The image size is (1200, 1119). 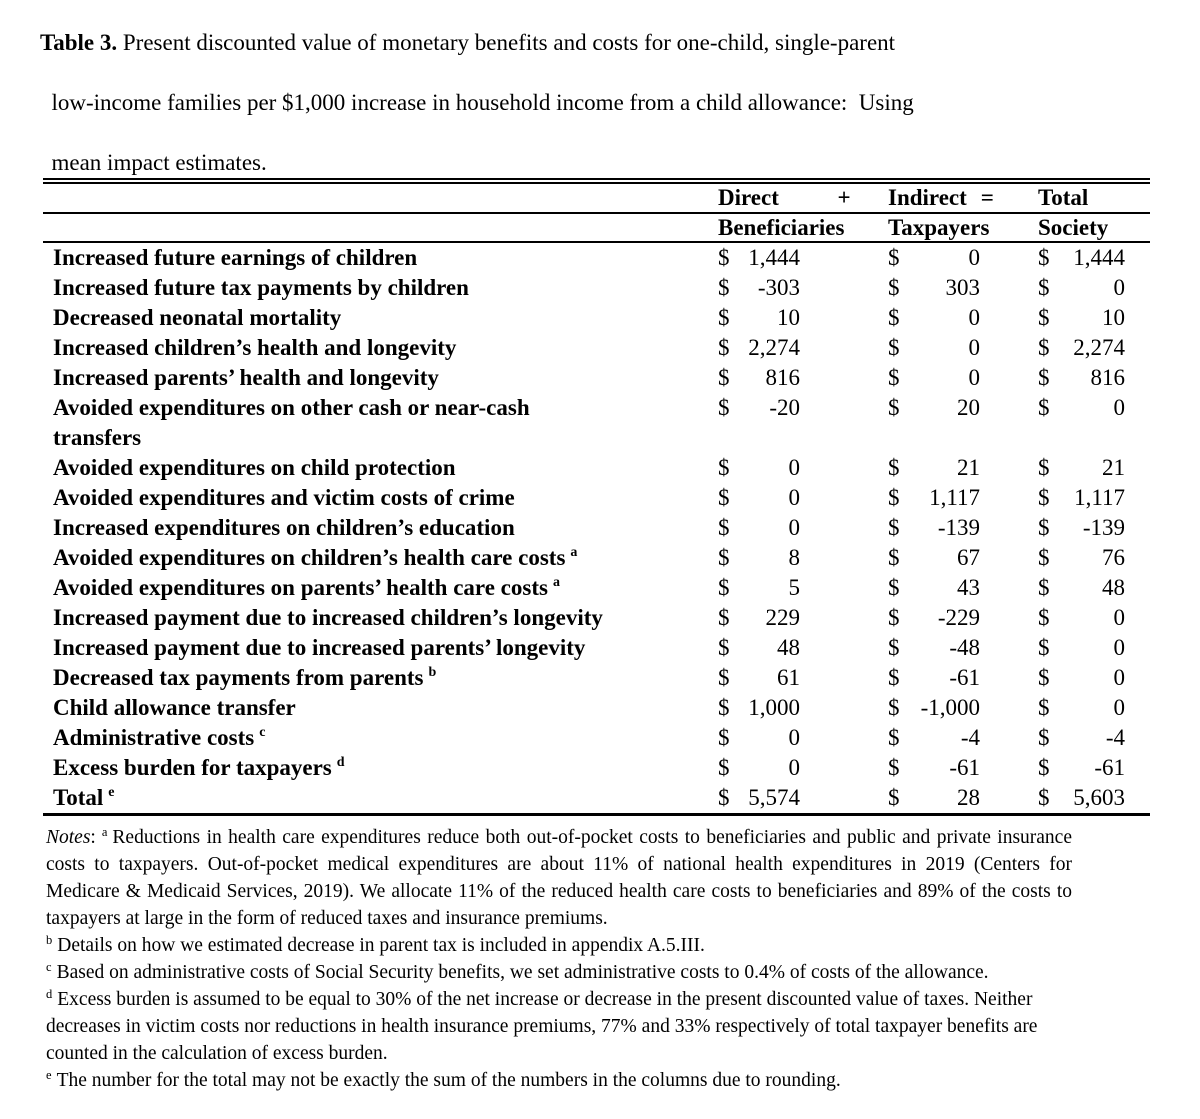 What do you see at coordinates (964, 767) in the screenshot?
I see `taxpayers-value: -61` at bounding box center [964, 767].